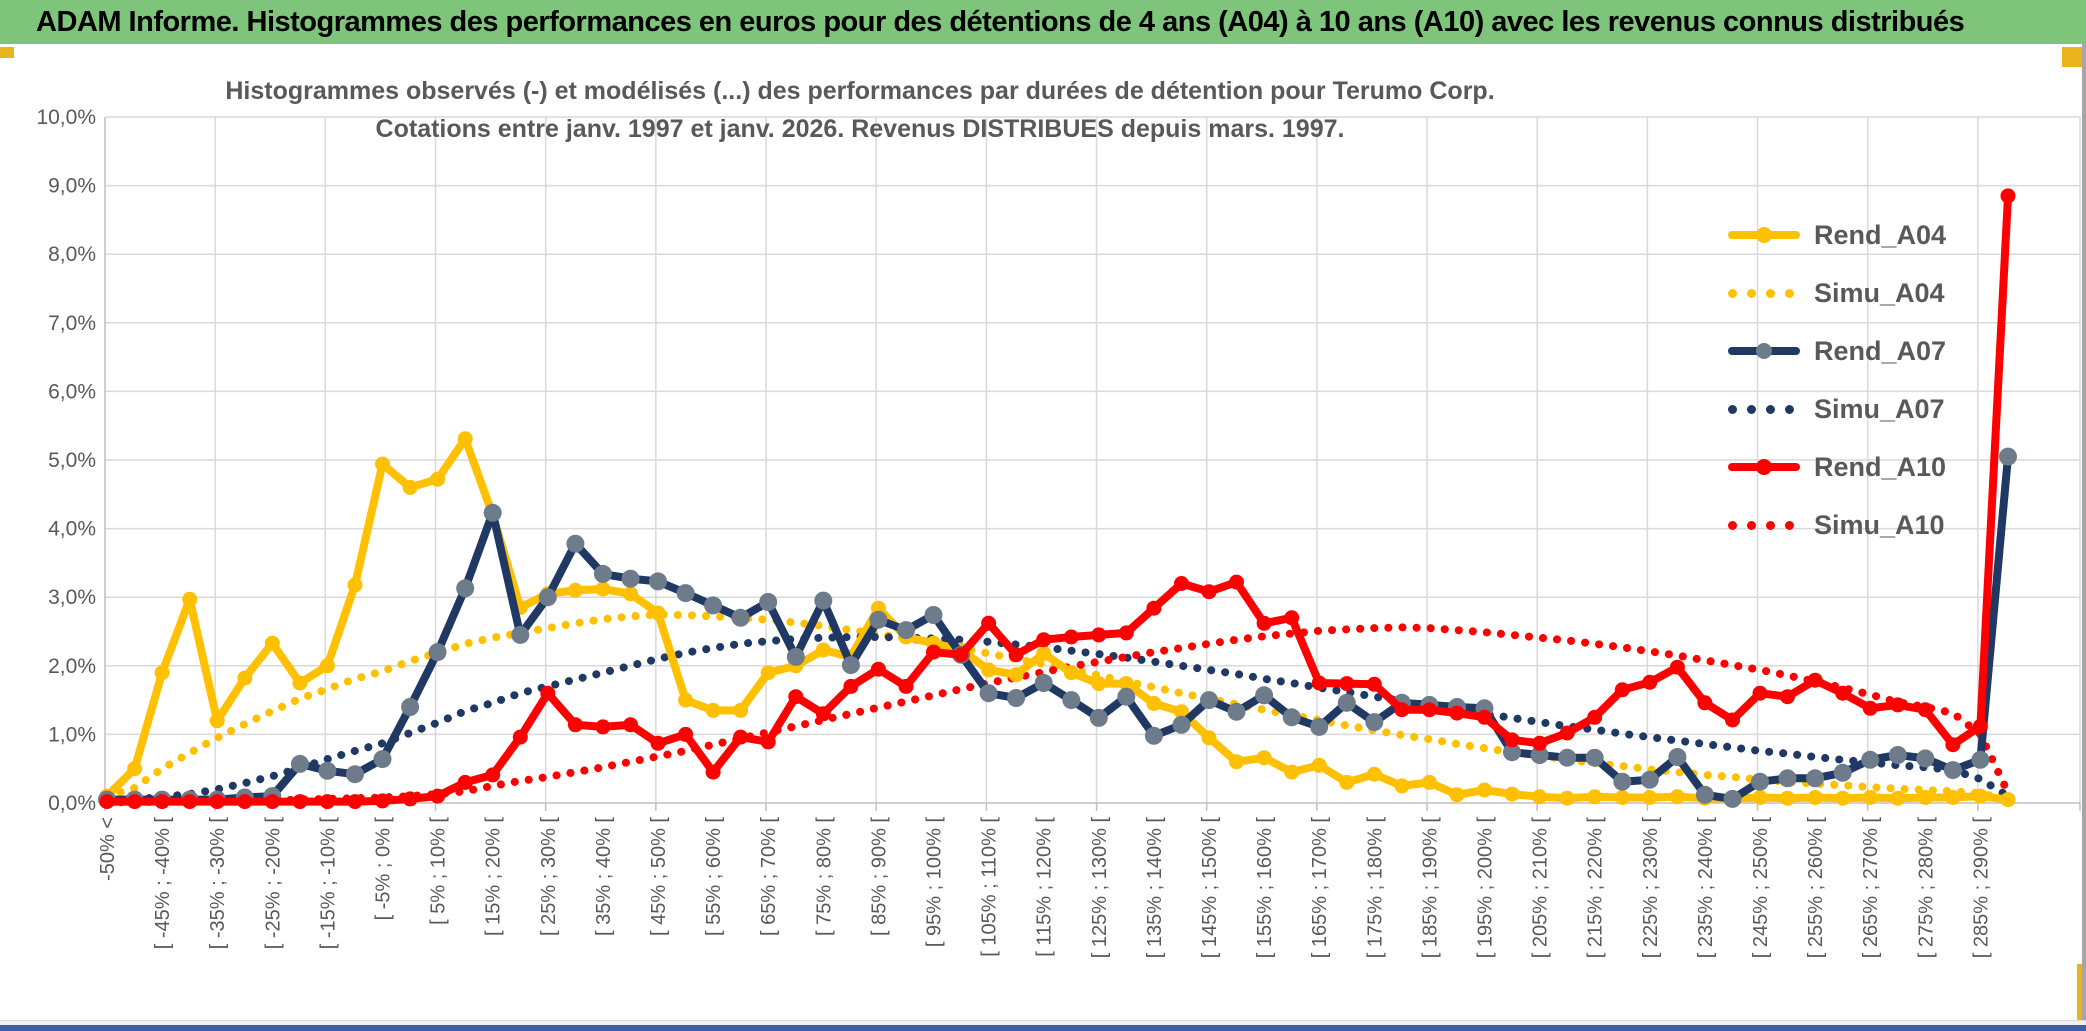  I want to click on svg-text: 10,0%, so click(66, 117).